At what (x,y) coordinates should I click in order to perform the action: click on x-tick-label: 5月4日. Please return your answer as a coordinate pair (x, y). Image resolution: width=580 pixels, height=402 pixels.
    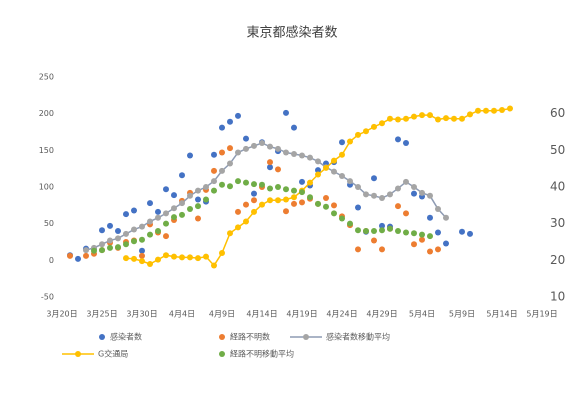
    Looking at the image, I should click on (422, 314).